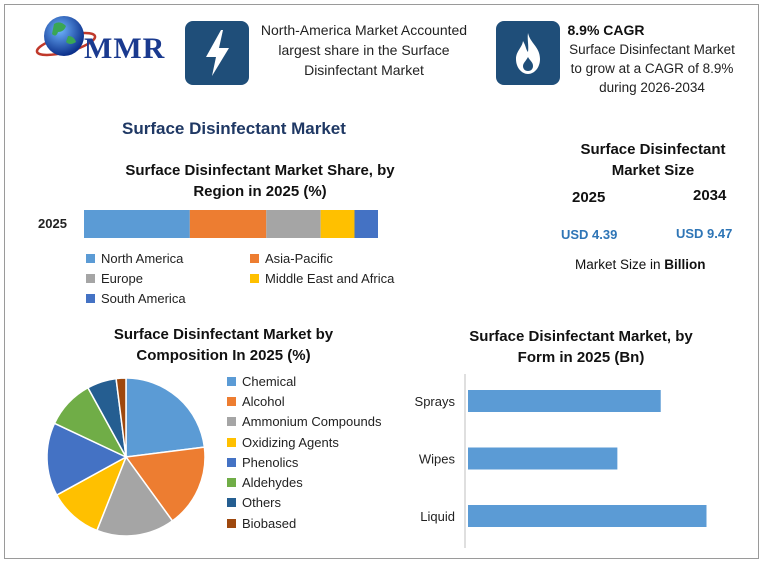  Describe the element at coordinates (143, 298) in the screenshot. I see `legend-label: South America` at that location.